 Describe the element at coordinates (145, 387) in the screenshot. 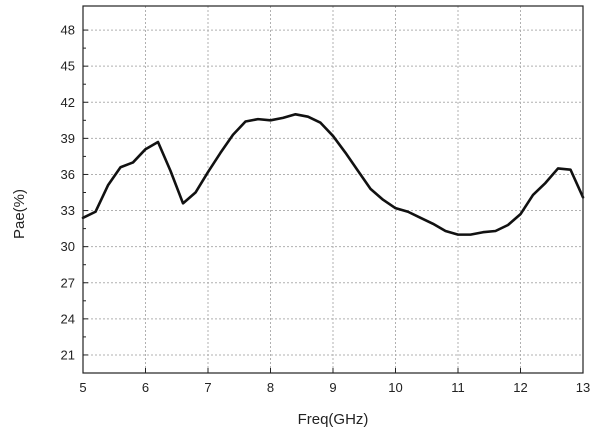

I see `x-tick-label: 6` at that location.